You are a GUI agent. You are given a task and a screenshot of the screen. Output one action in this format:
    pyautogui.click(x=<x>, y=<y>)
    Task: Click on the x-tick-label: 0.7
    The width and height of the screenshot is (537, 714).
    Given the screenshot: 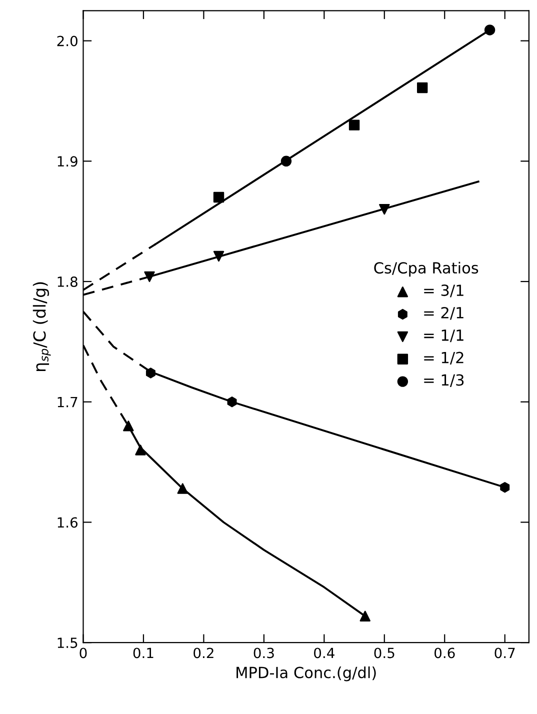 What is the action you would take?
    pyautogui.click(x=504, y=653)
    